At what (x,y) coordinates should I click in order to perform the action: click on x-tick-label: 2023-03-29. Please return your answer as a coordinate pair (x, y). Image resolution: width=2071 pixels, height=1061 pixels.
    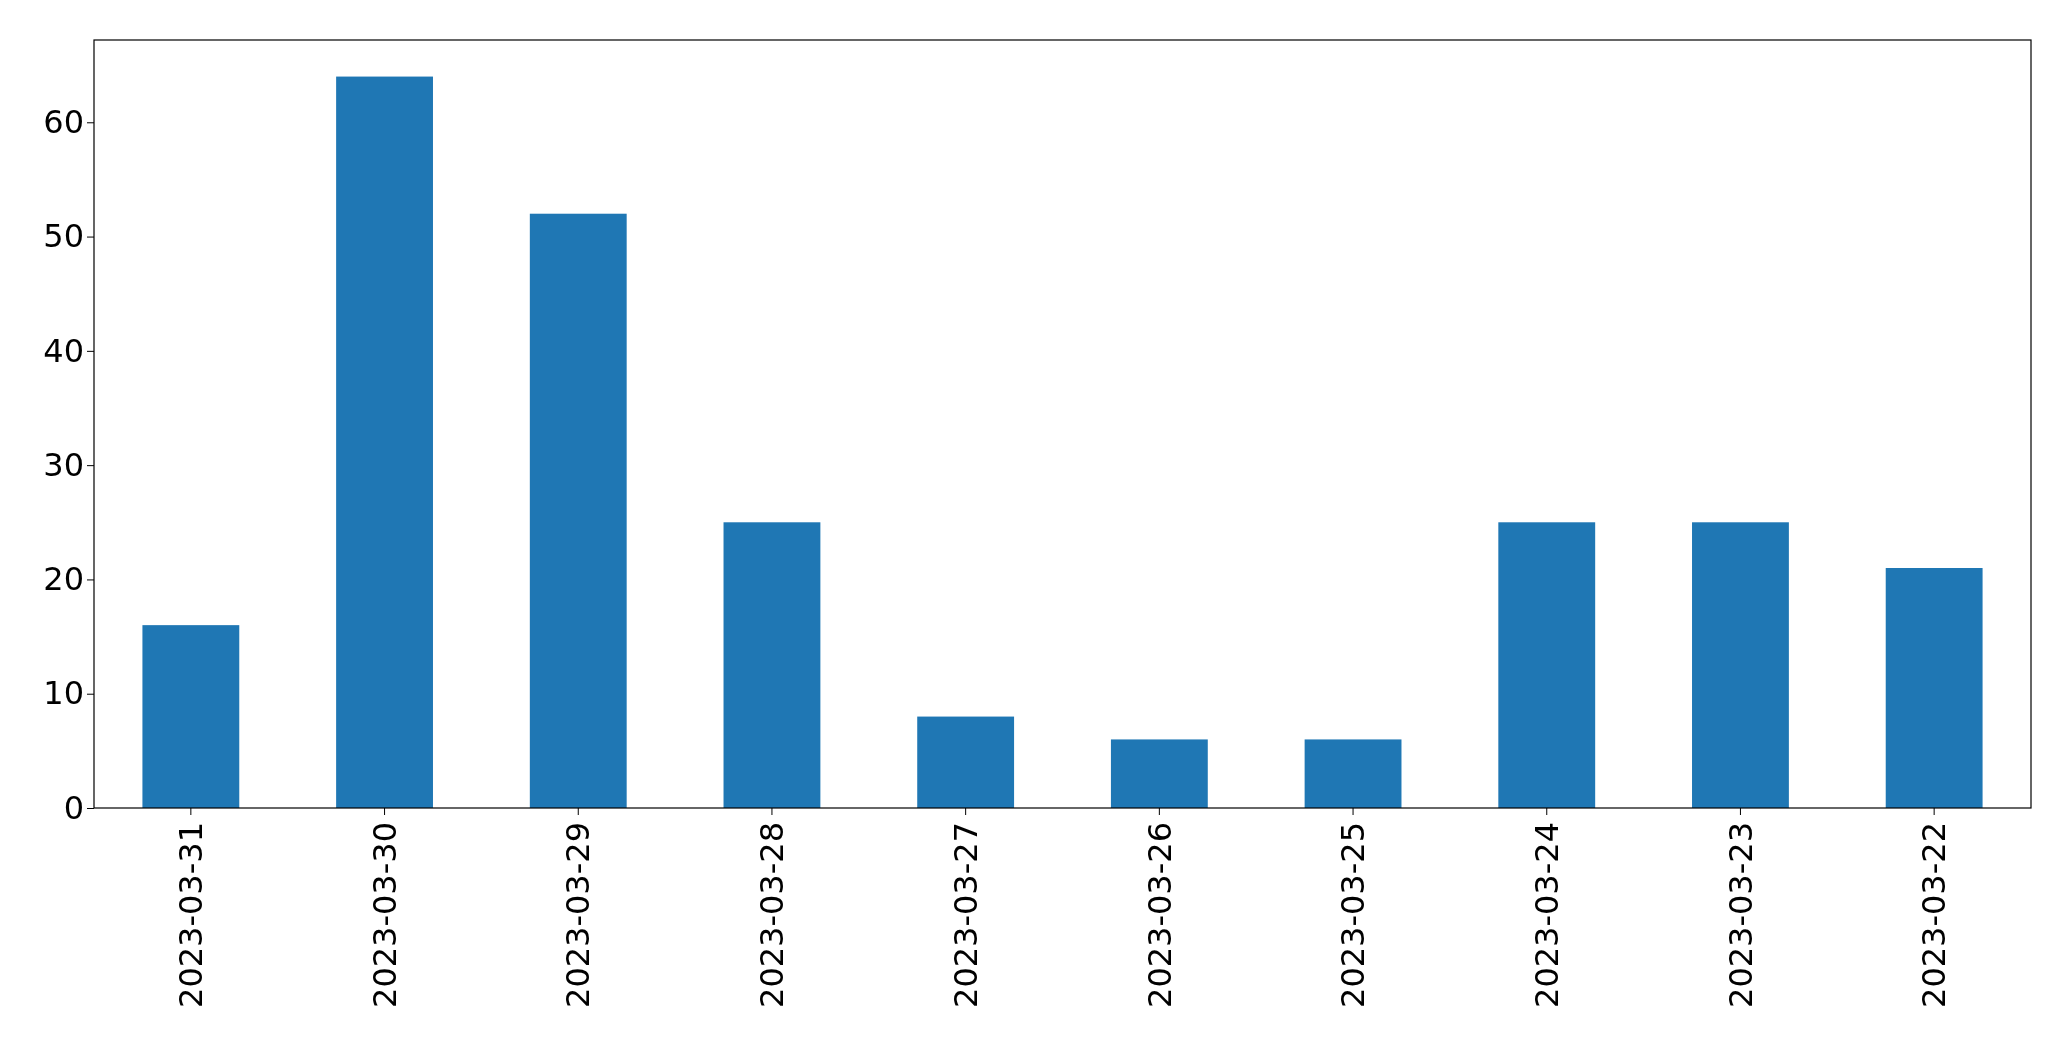
    Looking at the image, I should click on (578, 915).